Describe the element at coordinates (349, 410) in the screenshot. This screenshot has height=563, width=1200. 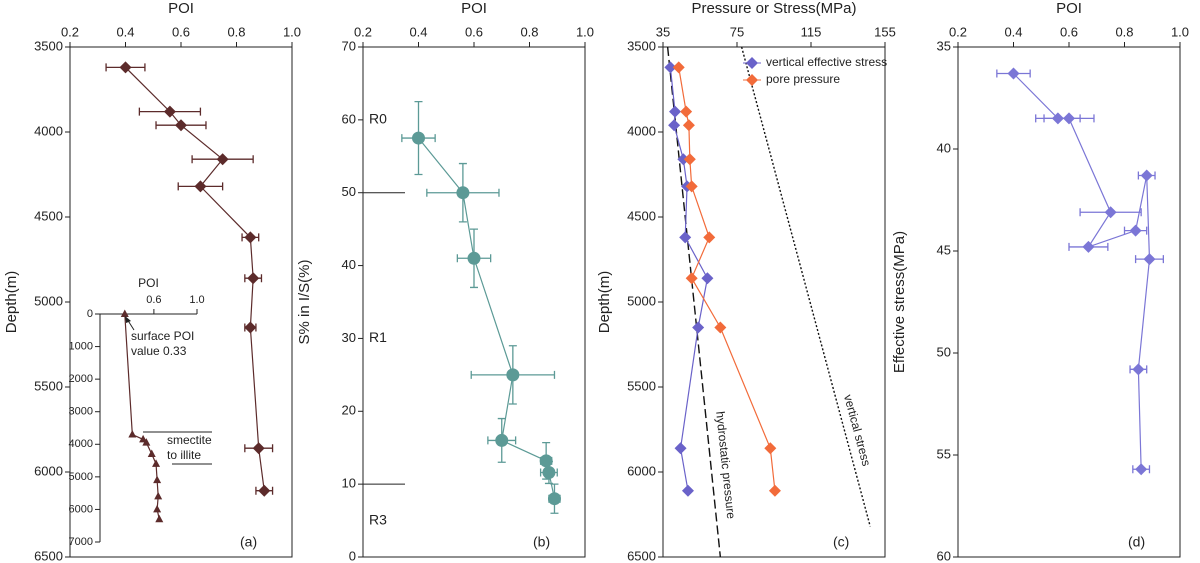
I see `y-tick-label: 20` at that location.